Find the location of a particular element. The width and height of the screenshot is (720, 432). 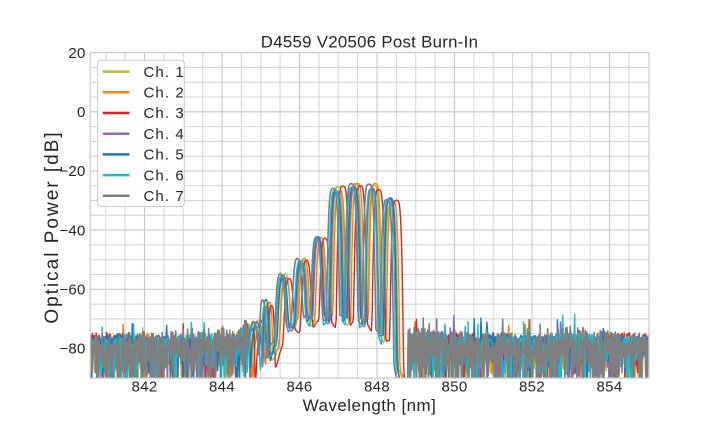

svg-text: Ch. 4 is located at coordinates (164, 134).